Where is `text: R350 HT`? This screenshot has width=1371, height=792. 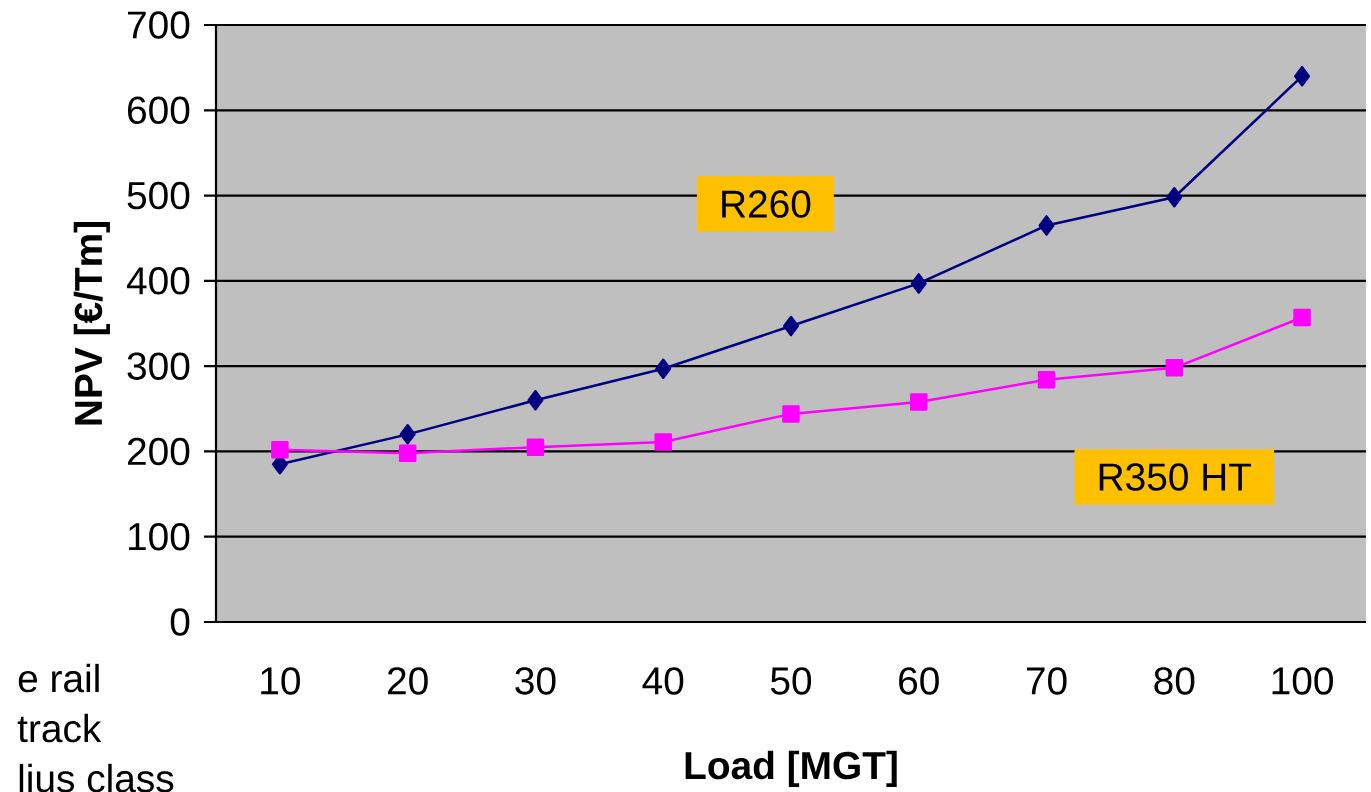
text: R350 HT is located at coordinates (1175, 477).